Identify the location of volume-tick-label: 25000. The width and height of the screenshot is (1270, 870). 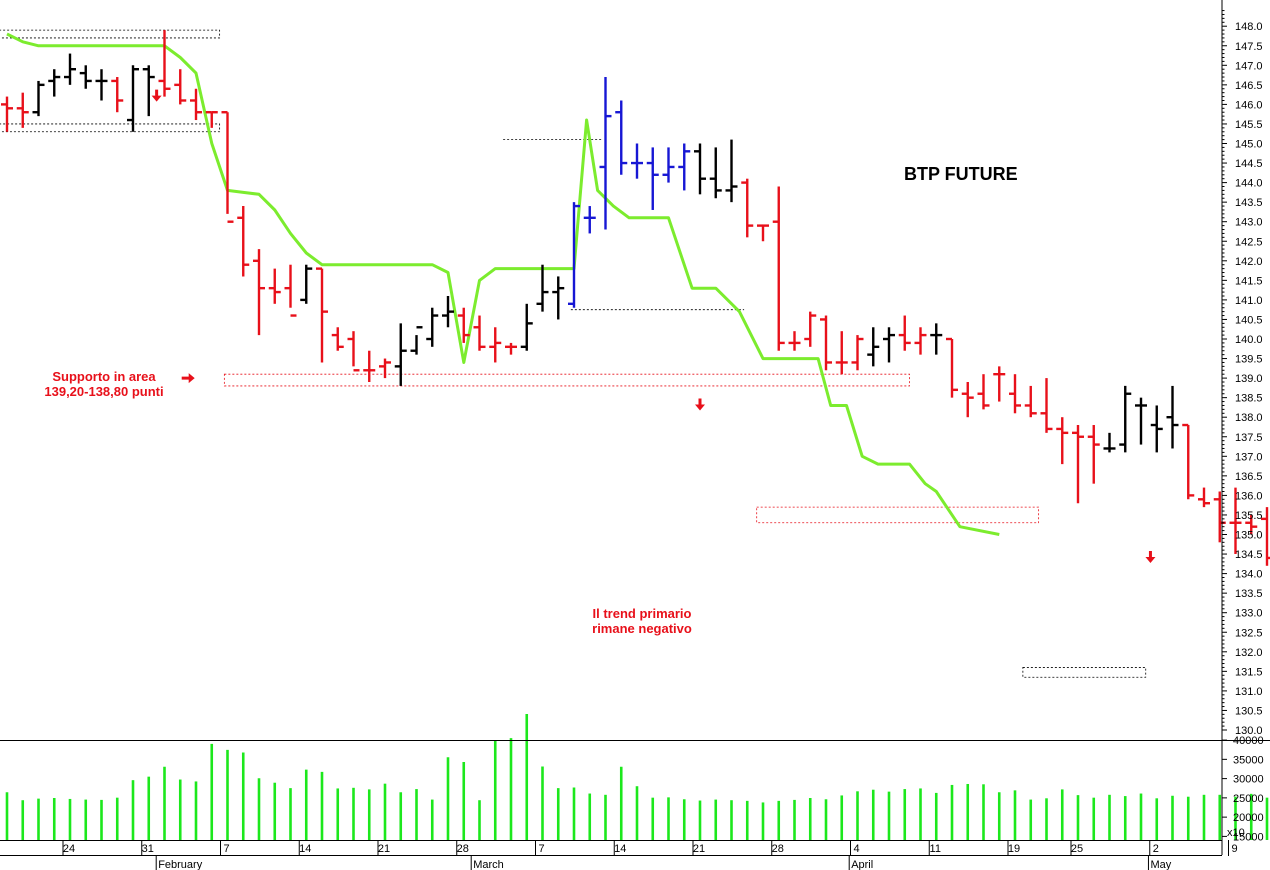
(1248, 799).